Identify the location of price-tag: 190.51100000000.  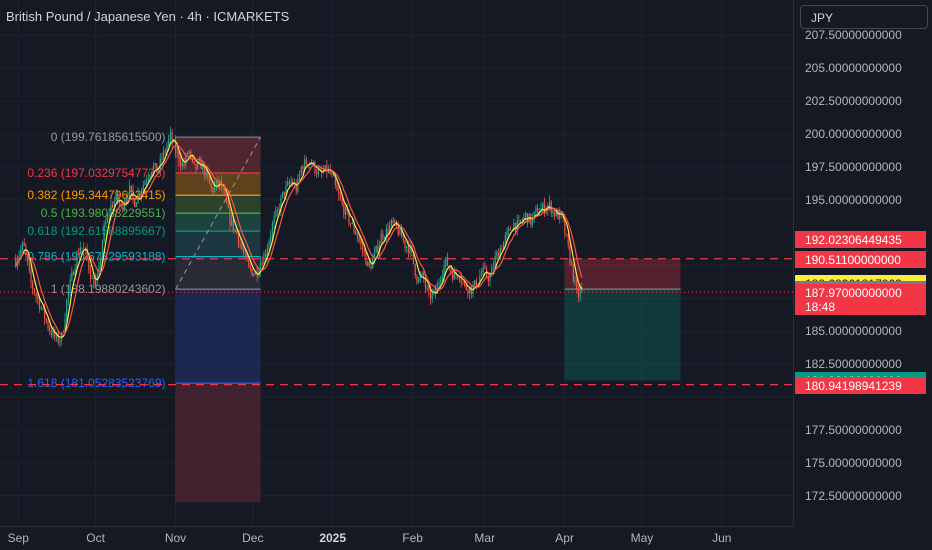
(860, 259).